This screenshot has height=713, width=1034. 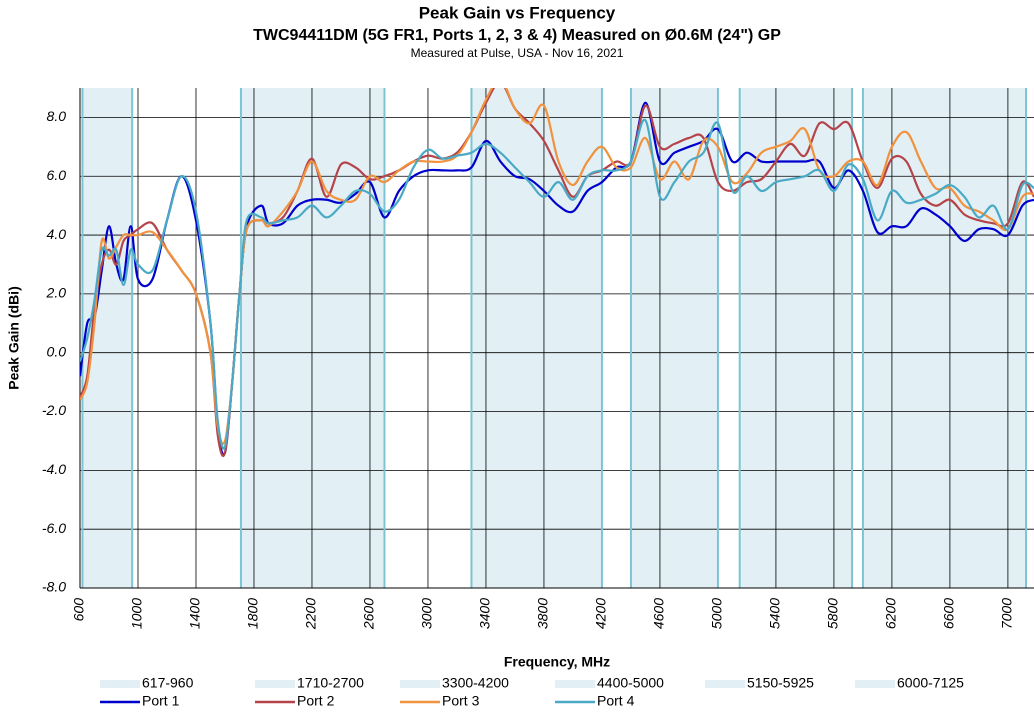 I want to click on x-tick-label: 3000, so click(x=427, y=613).